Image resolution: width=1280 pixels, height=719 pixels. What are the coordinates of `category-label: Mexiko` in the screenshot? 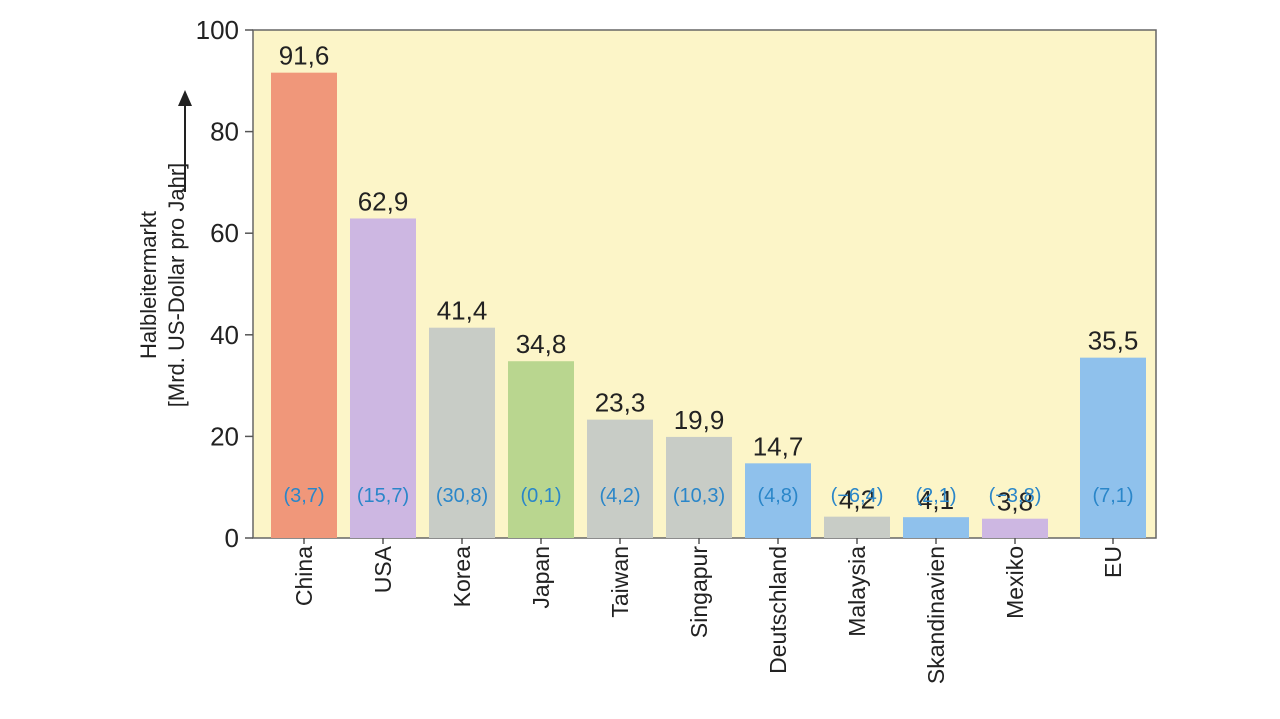 It's located at (1015, 582).